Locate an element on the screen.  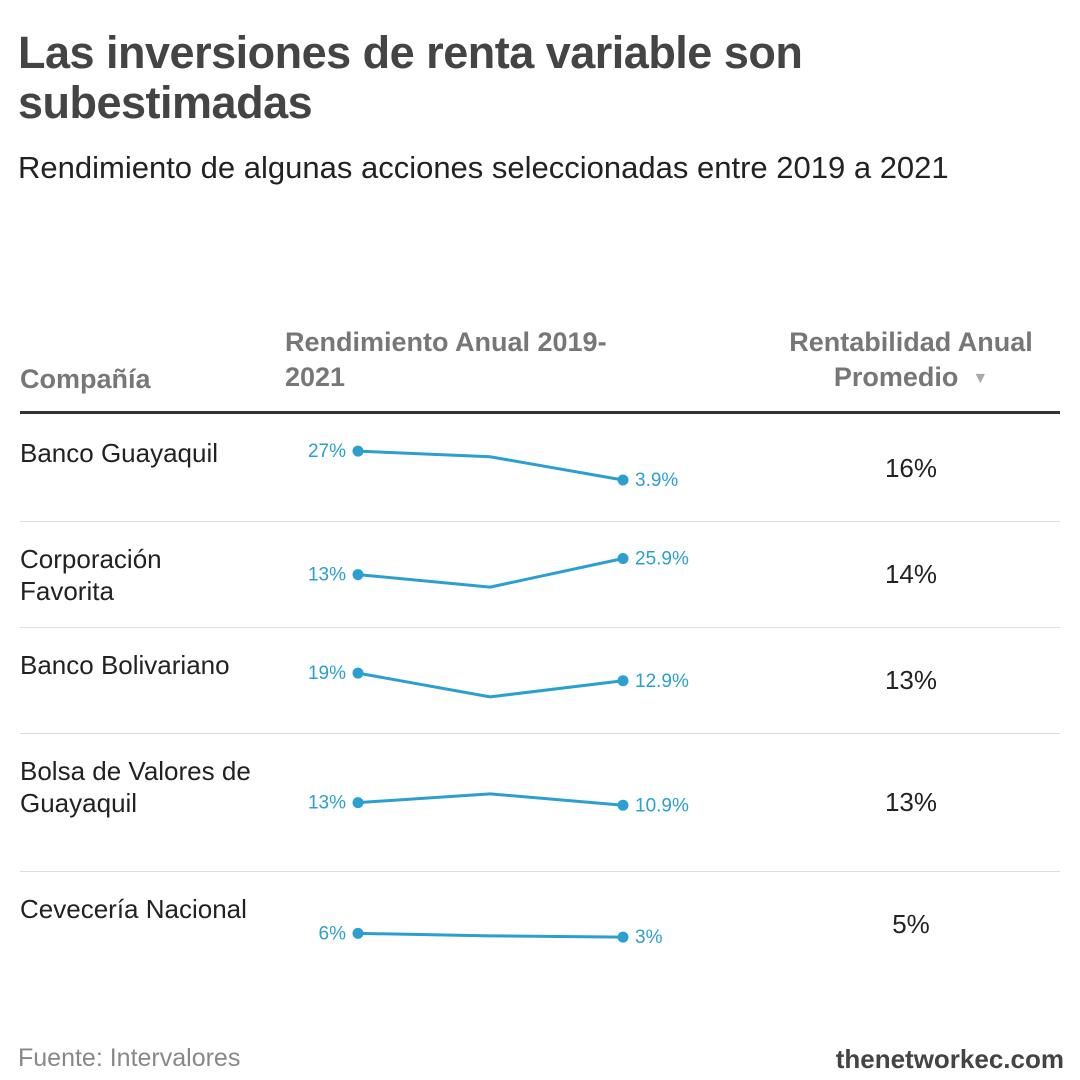
header-rule is located at coordinates (540, 412).